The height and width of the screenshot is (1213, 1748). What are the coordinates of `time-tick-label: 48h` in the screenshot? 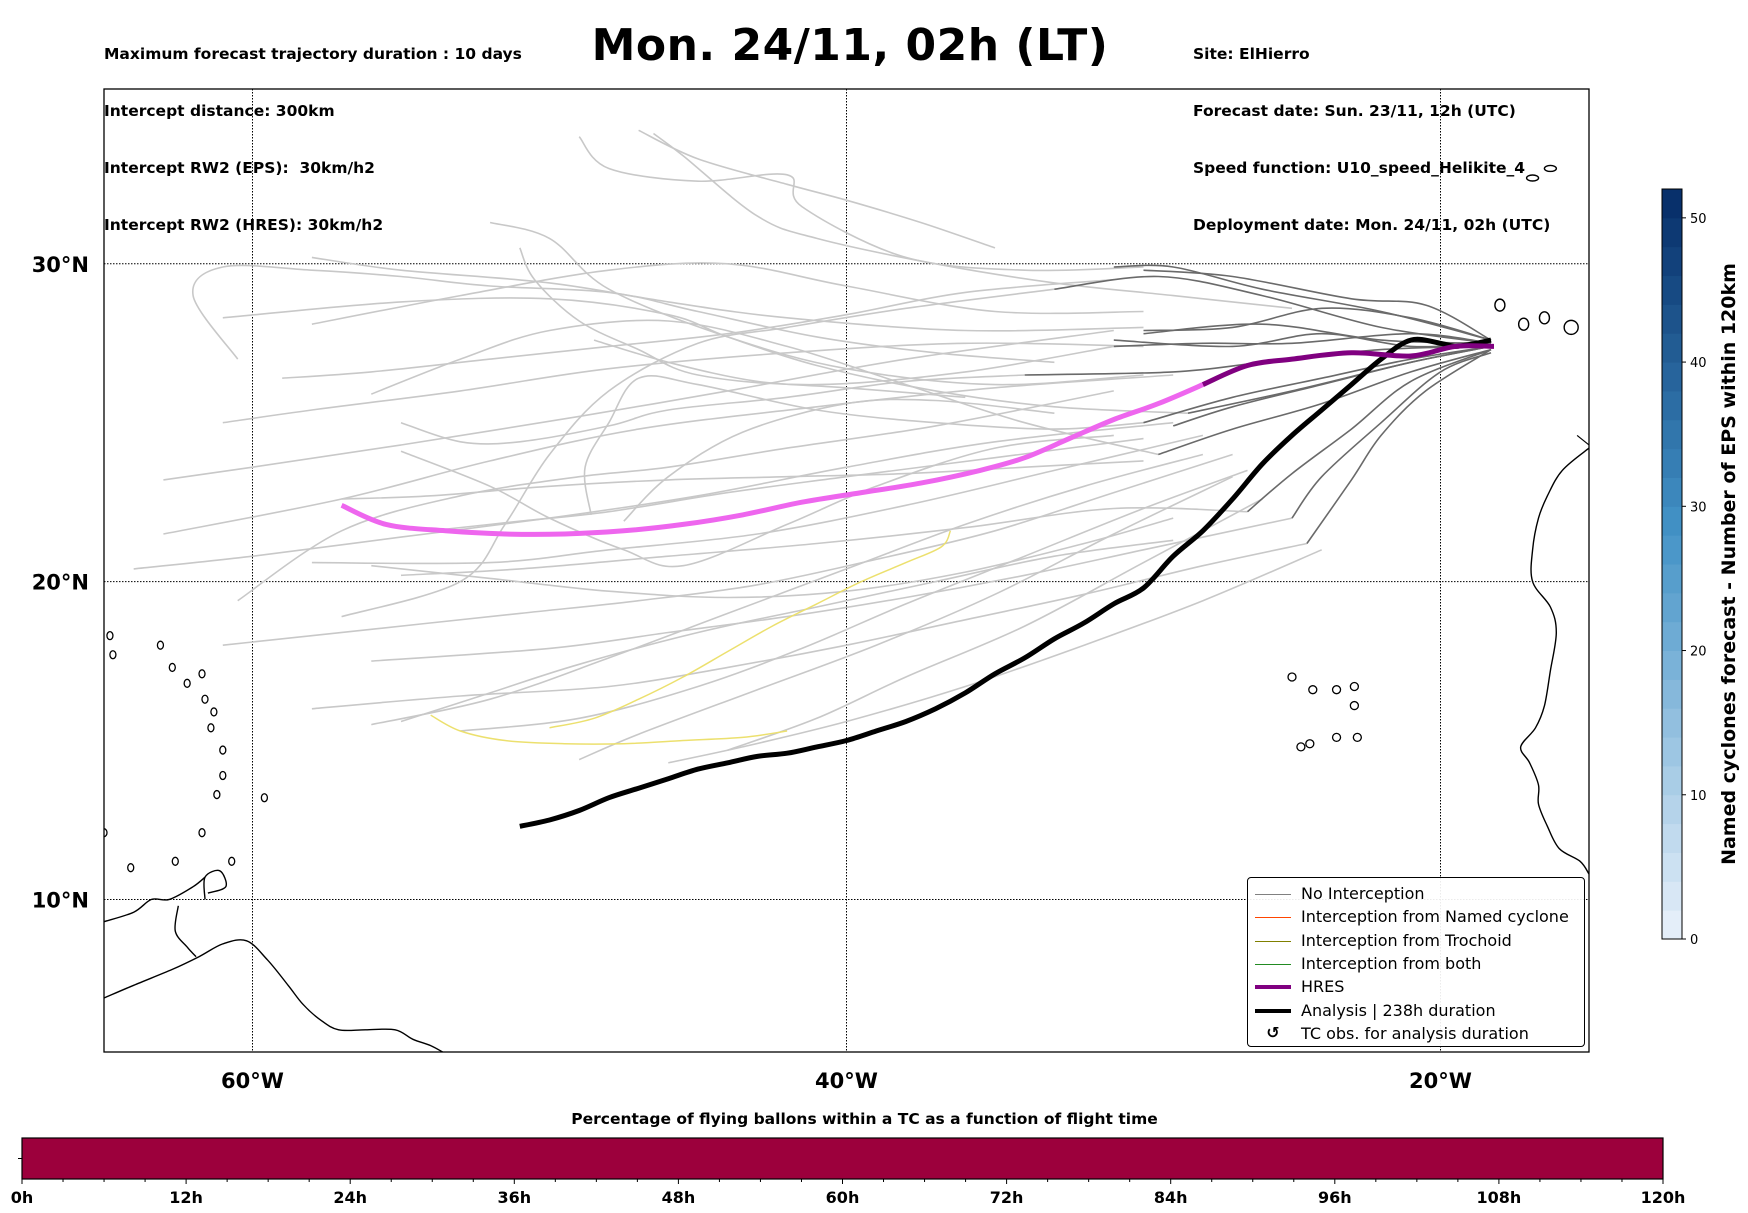 It's located at (679, 1197).